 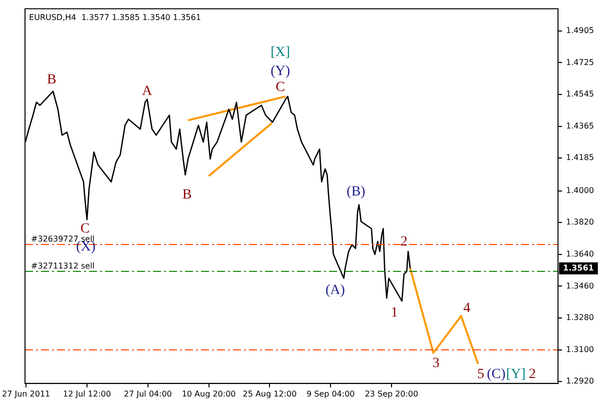 I want to click on y-tick-label: 1.3820, so click(x=580, y=222).